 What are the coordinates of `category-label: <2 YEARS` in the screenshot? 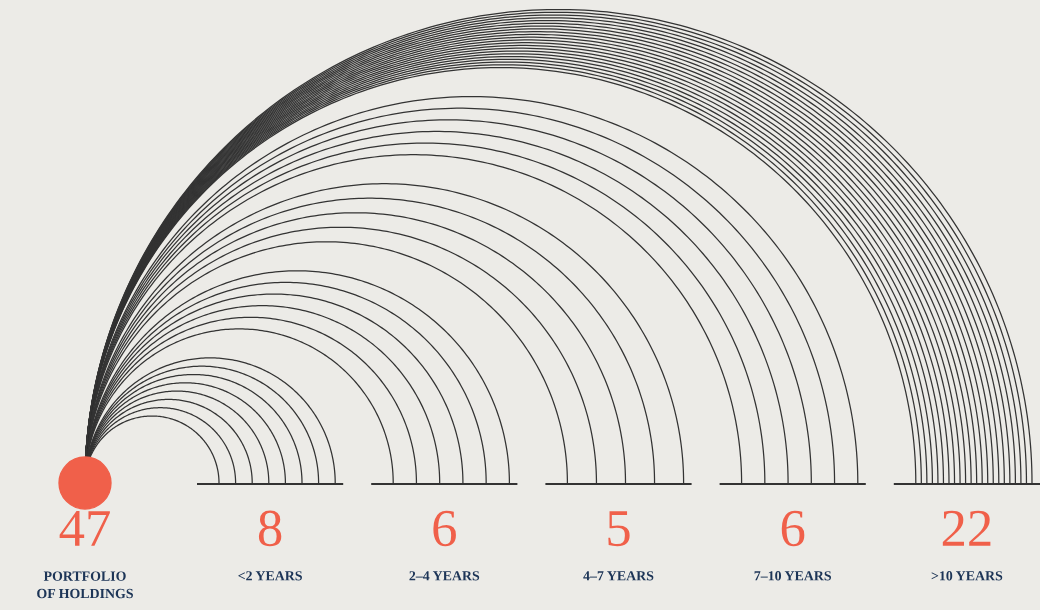 It's located at (270, 576).